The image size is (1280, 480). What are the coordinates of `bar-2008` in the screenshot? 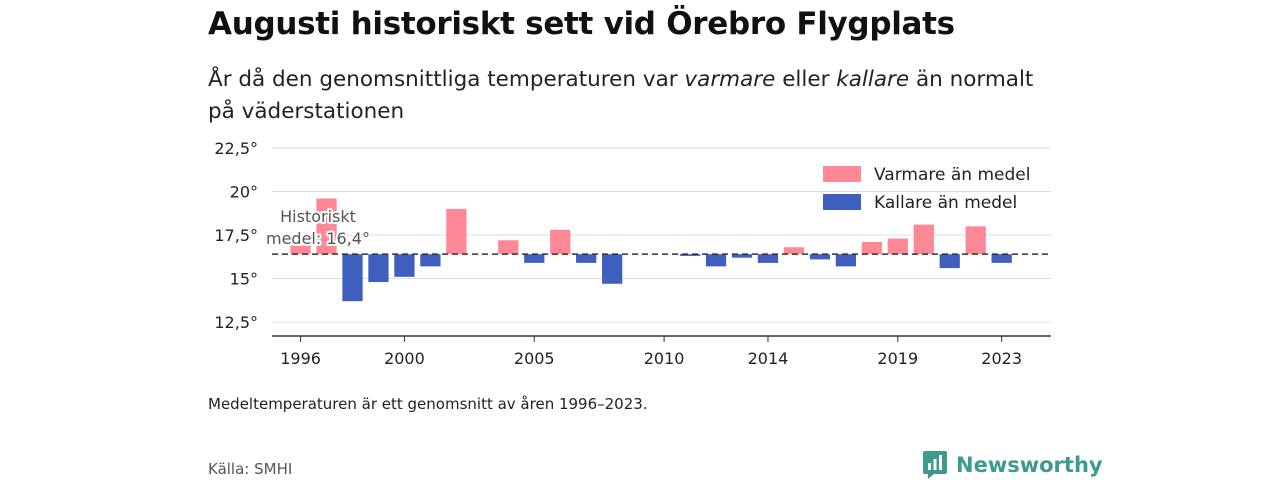 It's located at (612, 269).